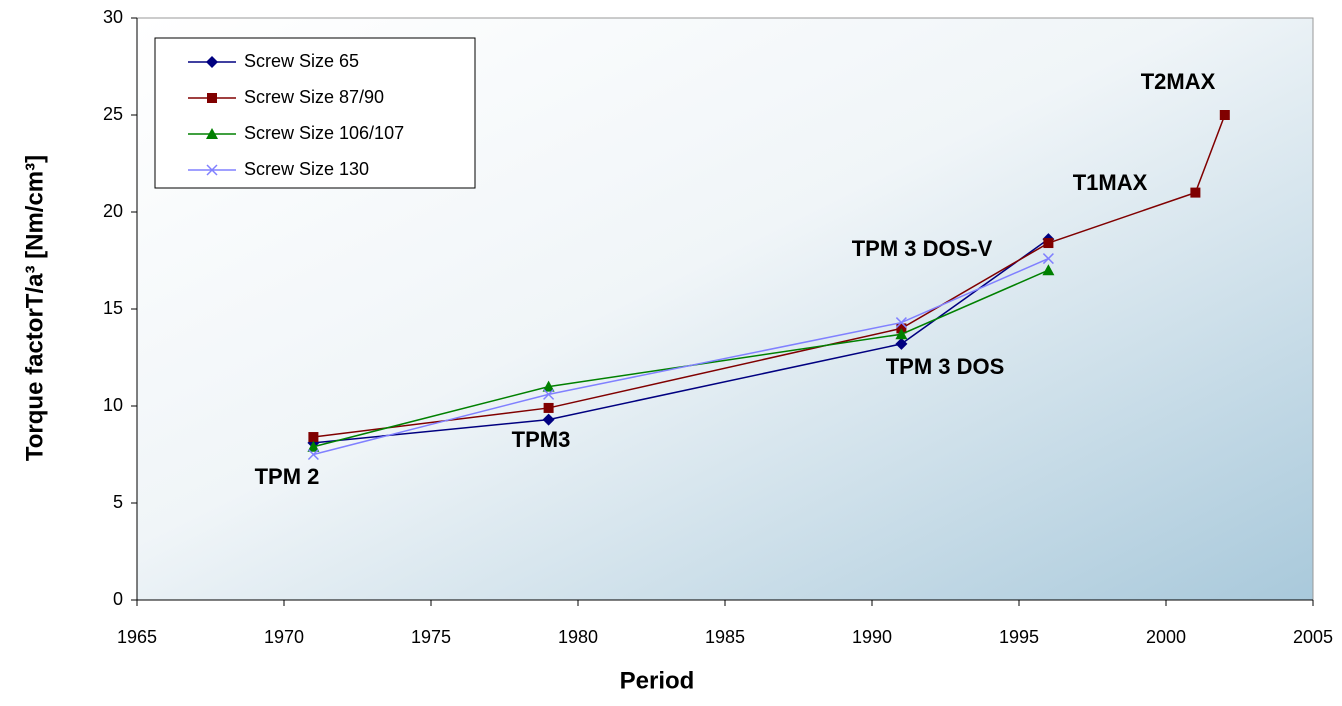  Describe the element at coordinates (284, 637) in the screenshot. I see `x-tick-label: 1970` at that location.